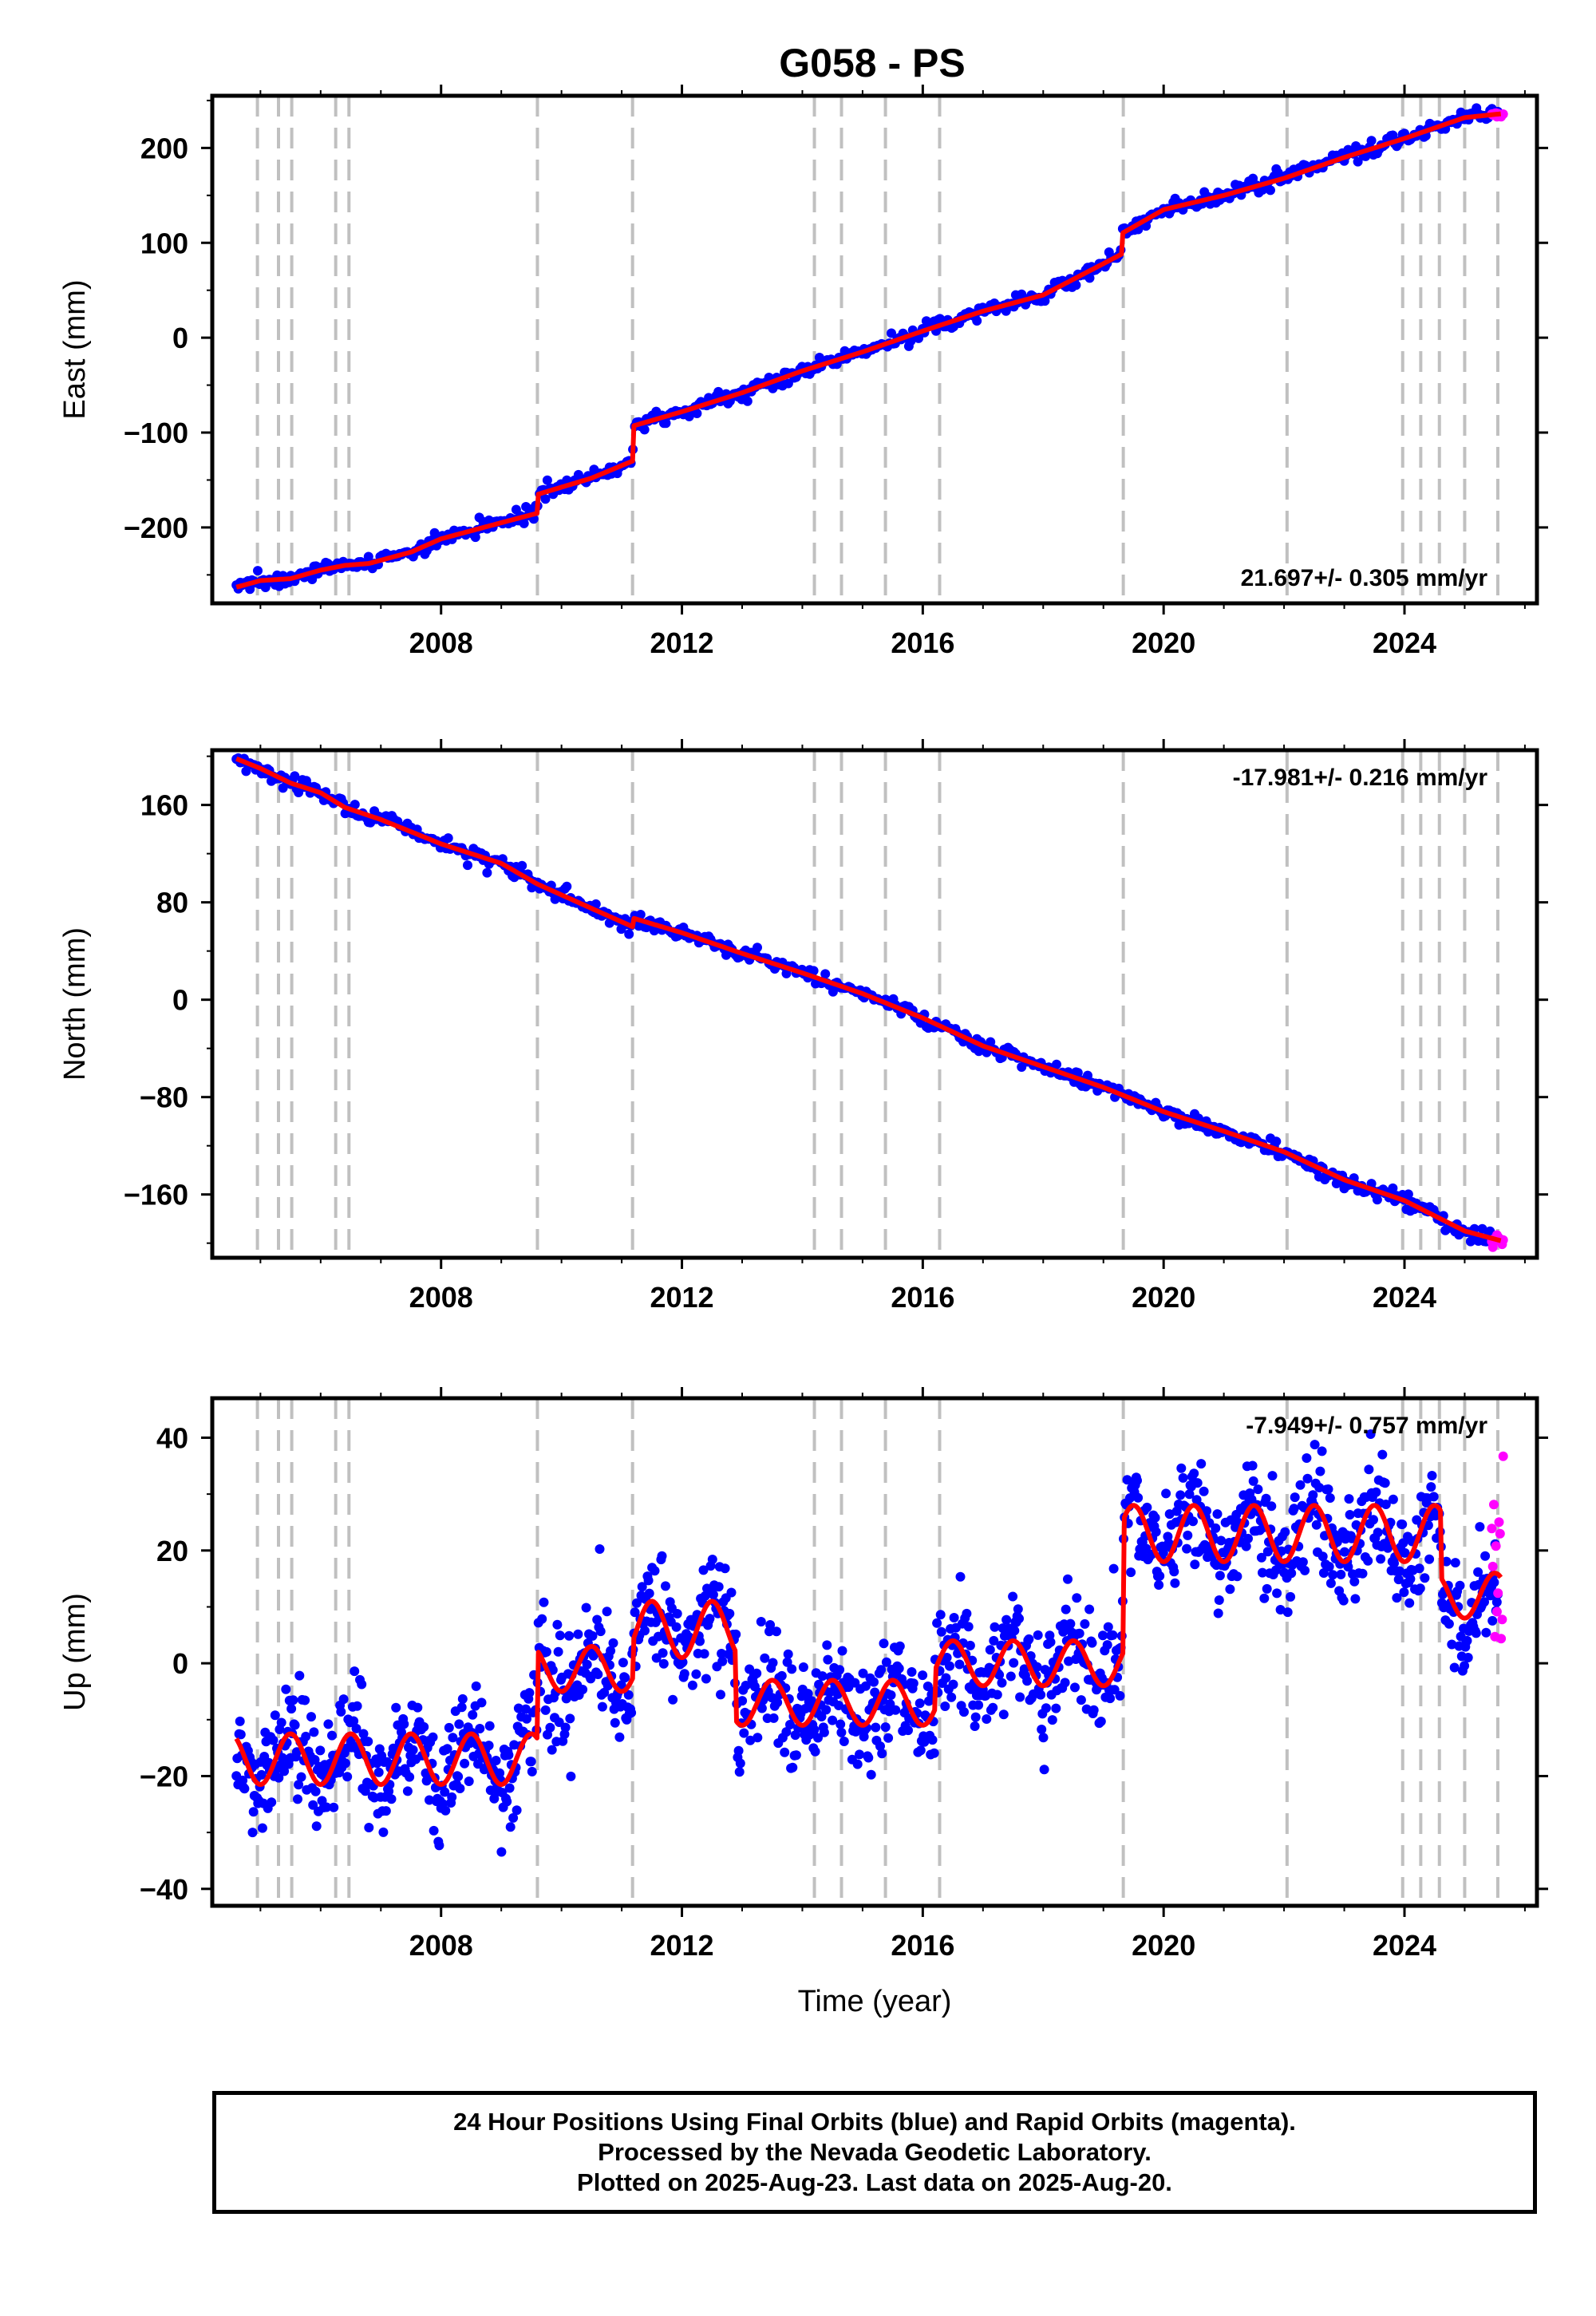 This screenshot has width=1596, height=2316. What do you see at coordinates (867, 1643) in the screenshot?
I see `final-orbit-points` at bounding box center [867, 1643].